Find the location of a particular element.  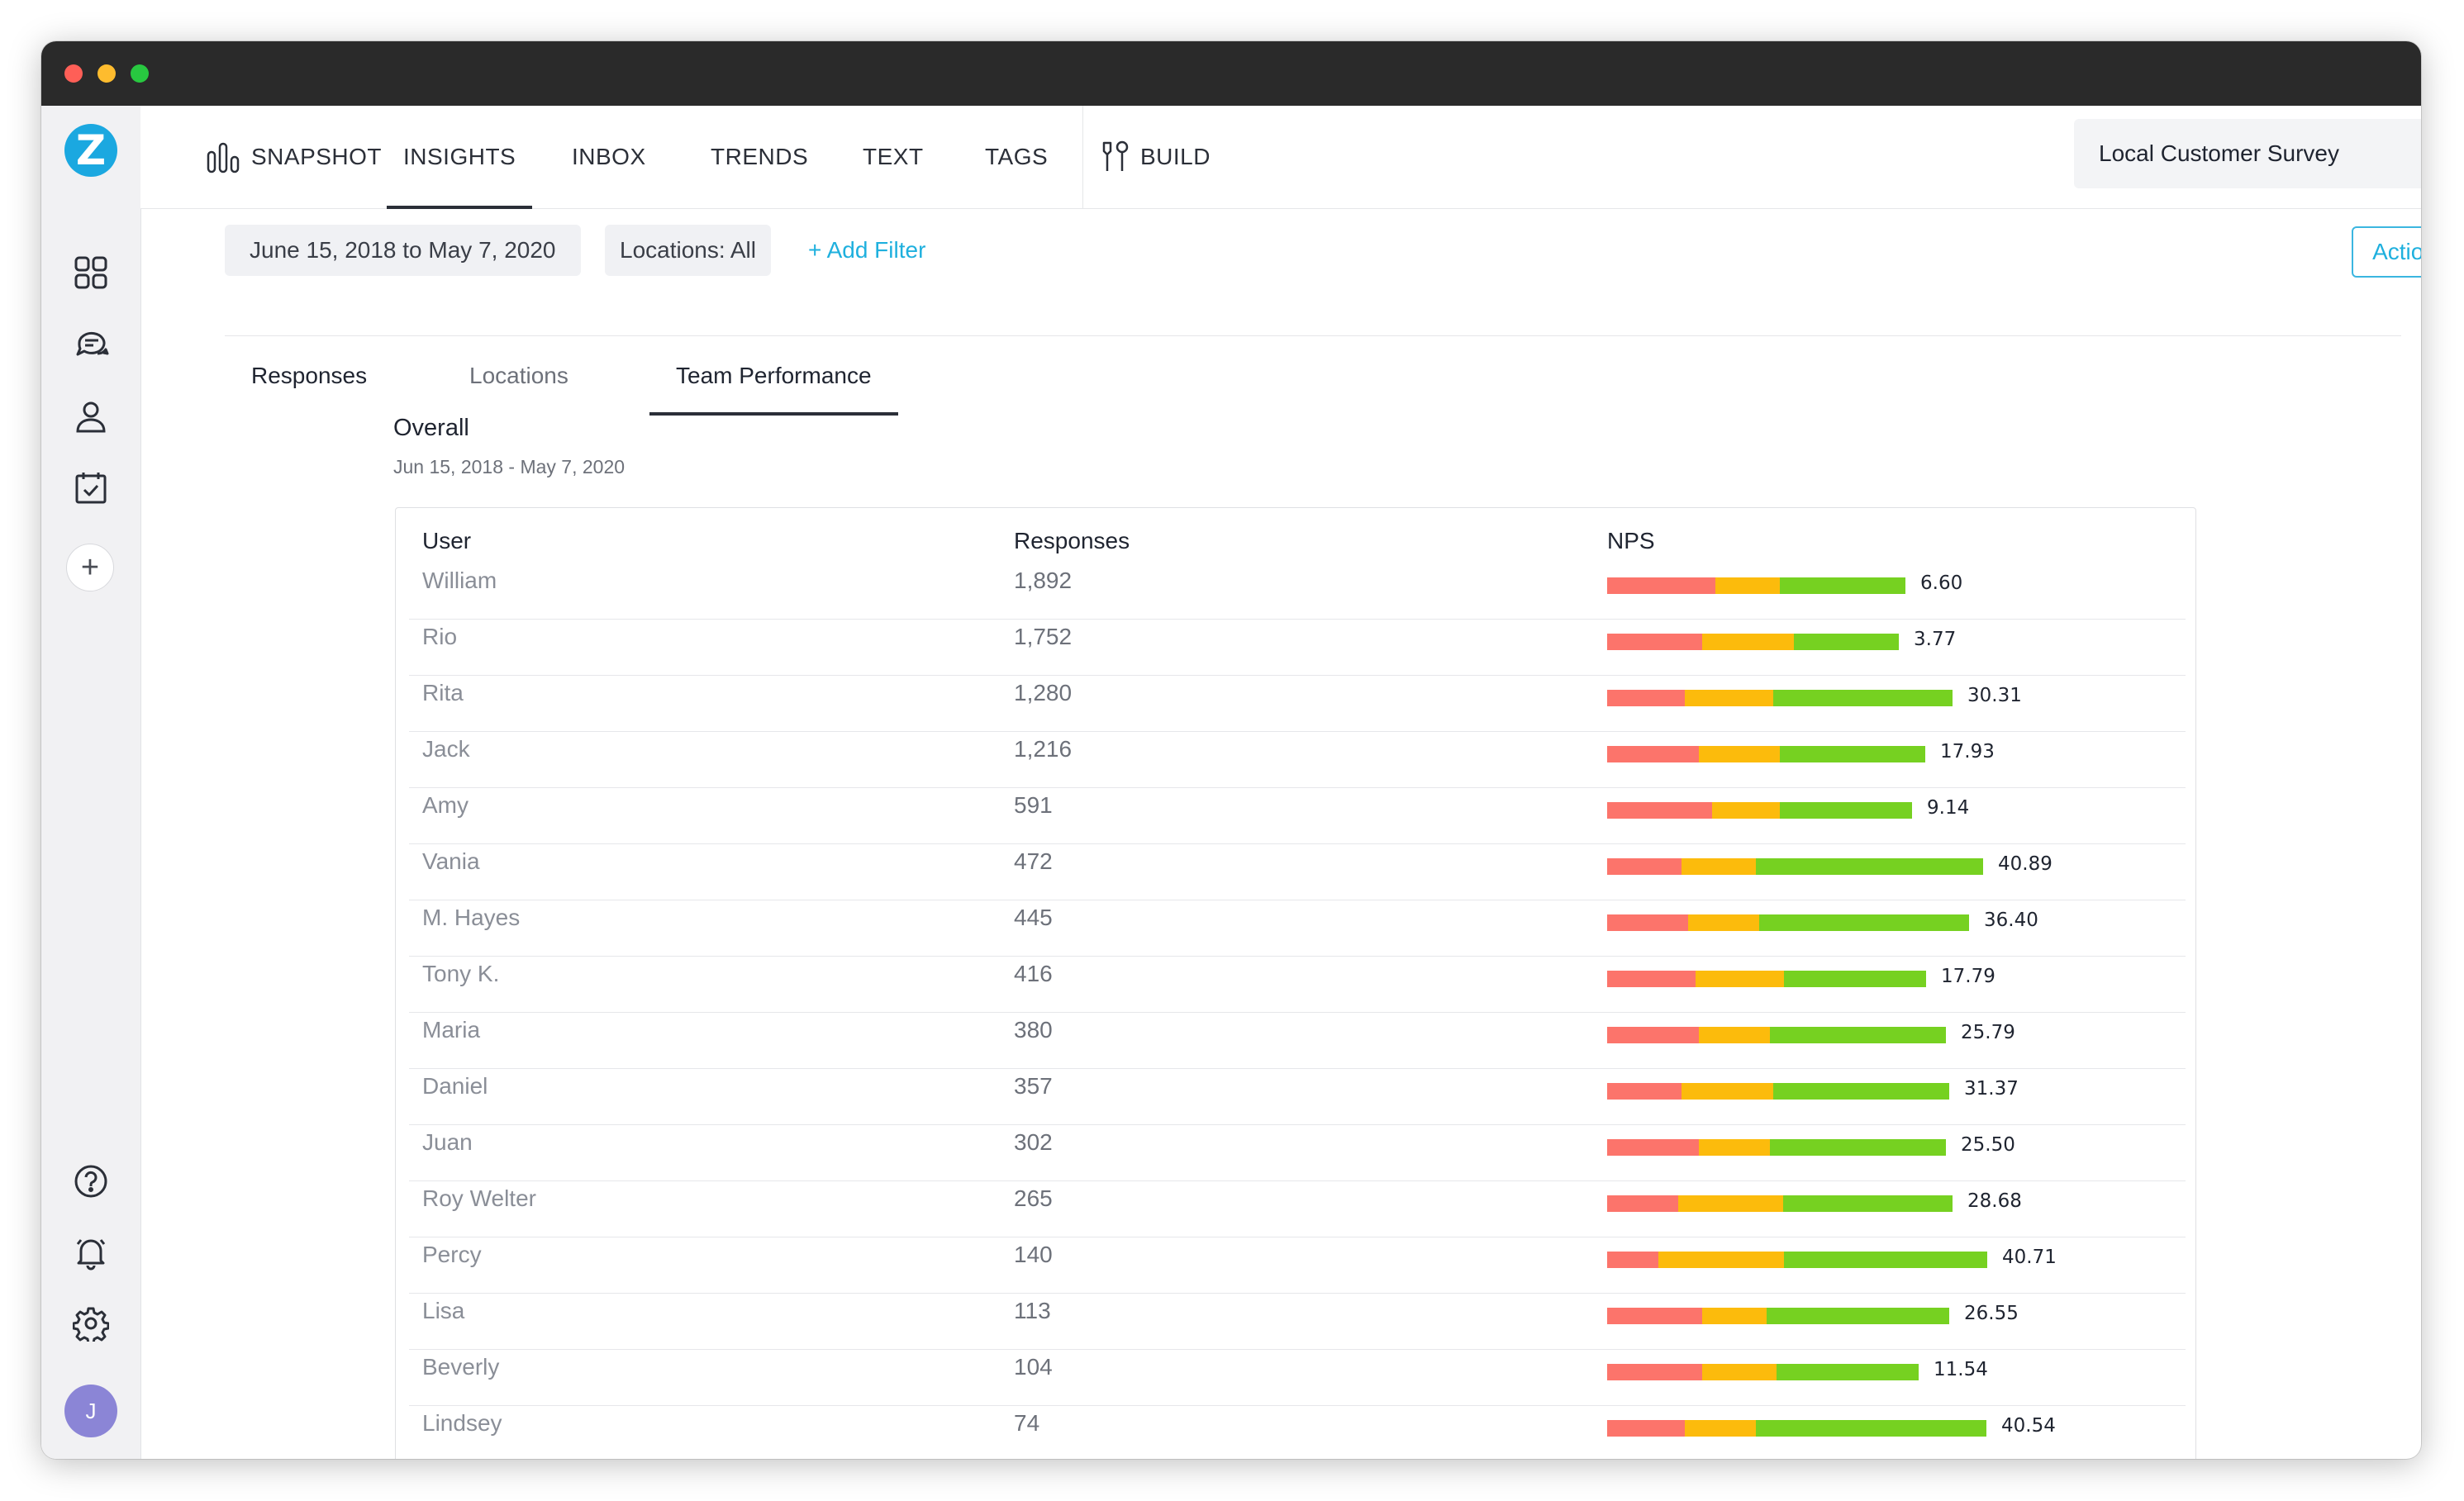

cell-responses: 1,216 is located at coordinates (1043, 749).